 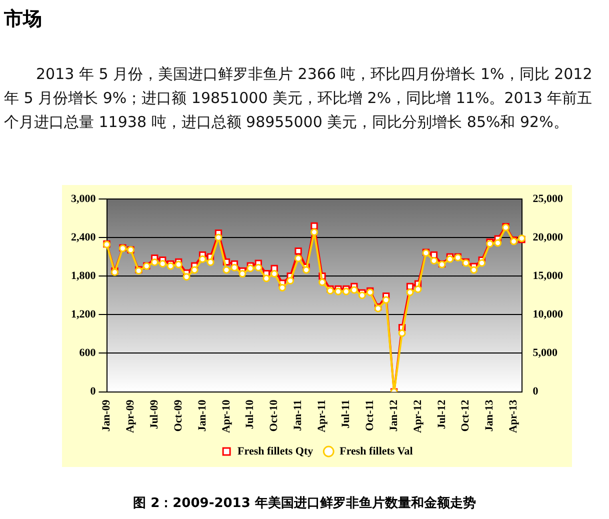 I want to click on x-tick-label: Jan-12, so click(x=394, y=415).